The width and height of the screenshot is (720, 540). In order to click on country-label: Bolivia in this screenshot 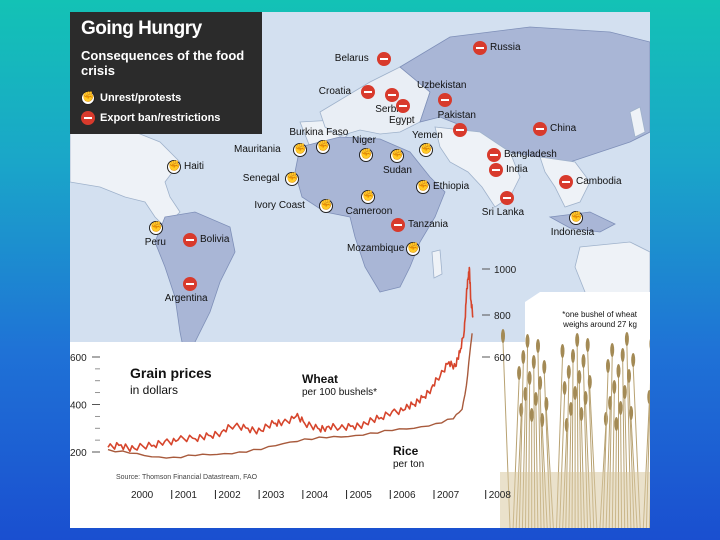, I will do `click(215, 239)`.